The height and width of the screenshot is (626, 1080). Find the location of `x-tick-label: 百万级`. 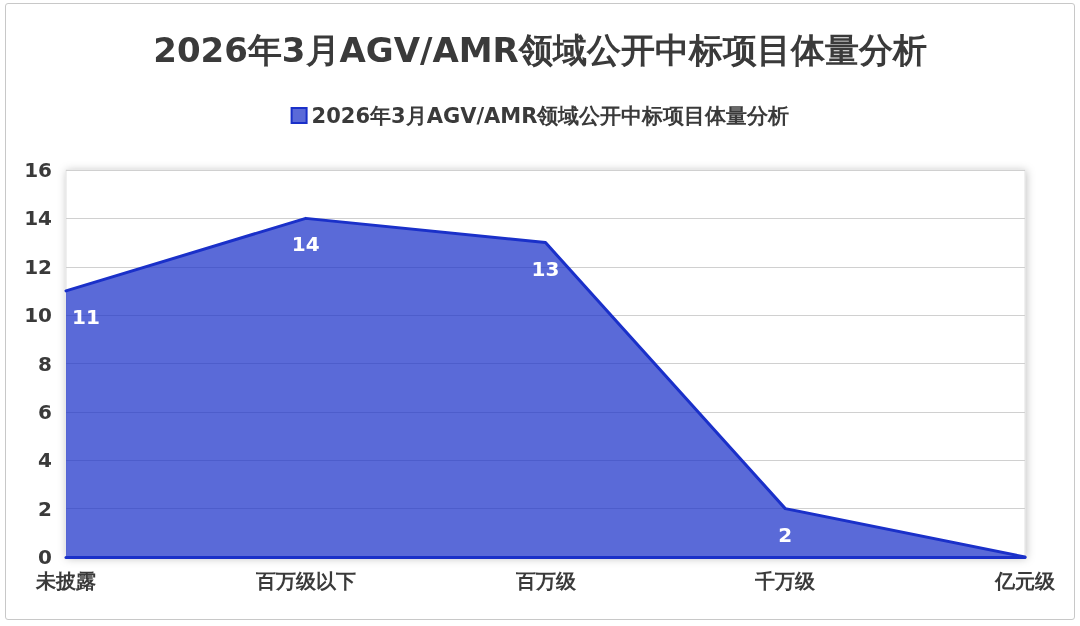

x-tick-label: 百万级 is located at coordinates (545, 581).